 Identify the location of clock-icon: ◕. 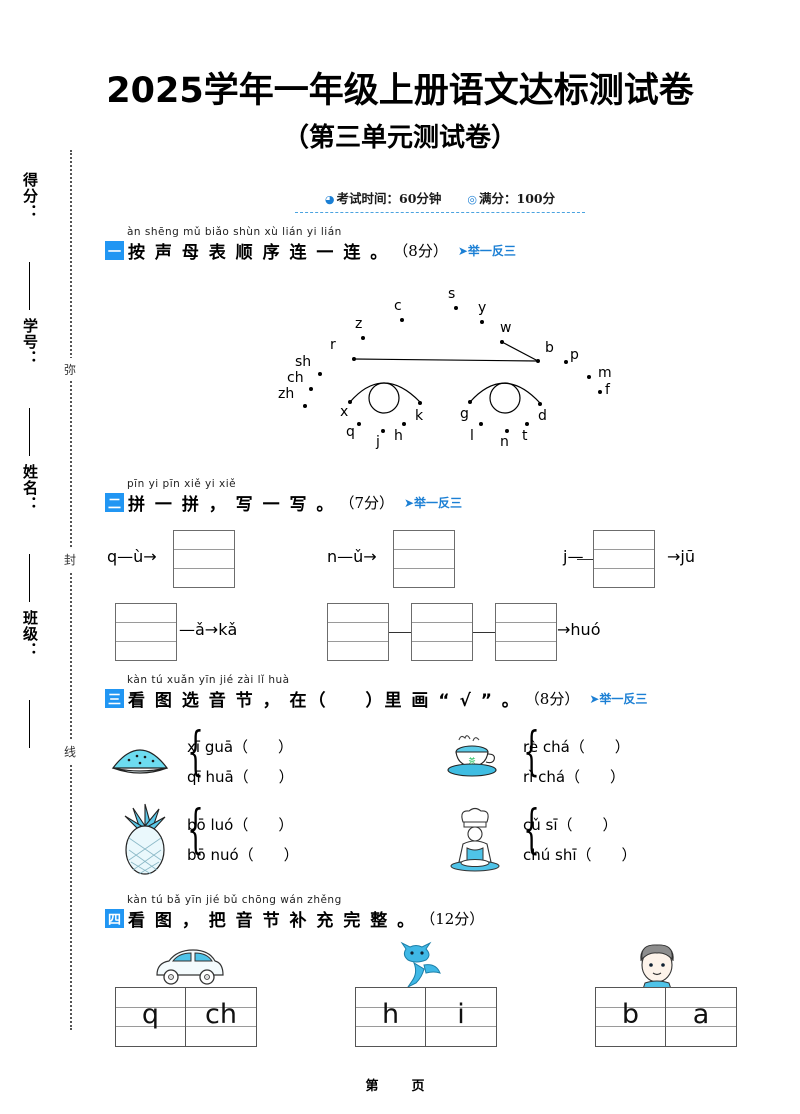
(329, 199).